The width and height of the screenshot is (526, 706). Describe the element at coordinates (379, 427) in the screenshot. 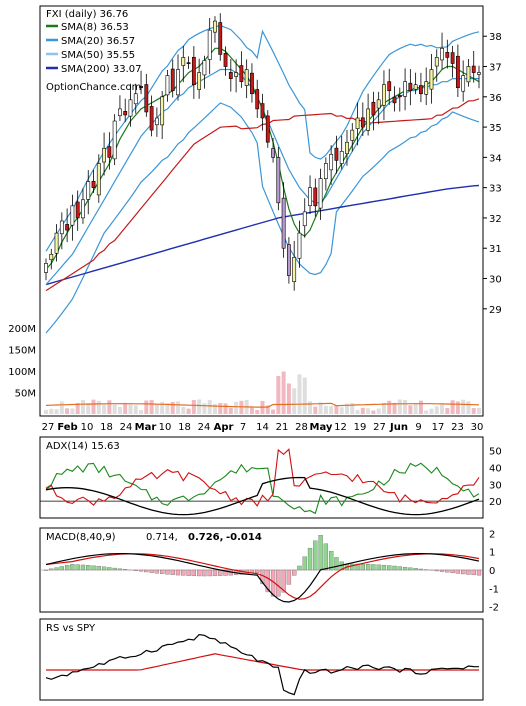

I see `x-axis-label-27: 27` at that location.